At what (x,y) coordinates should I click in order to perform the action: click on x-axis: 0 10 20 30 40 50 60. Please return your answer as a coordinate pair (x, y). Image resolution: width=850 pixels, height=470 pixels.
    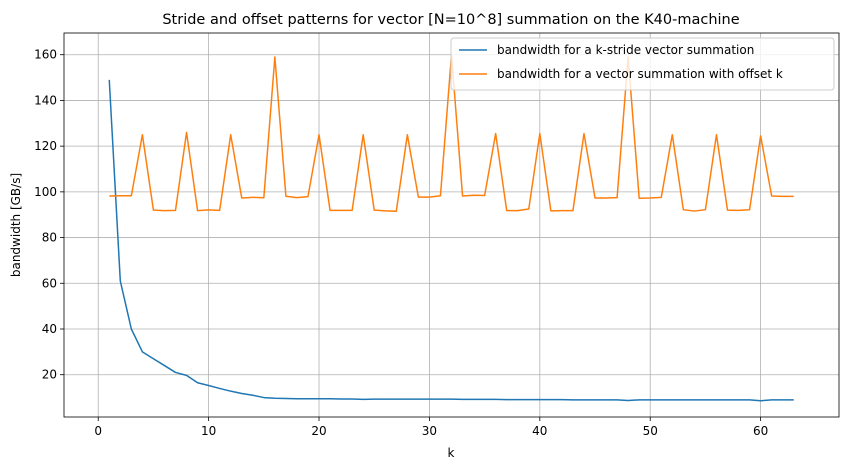
    Looking at the image, I should click on (431, 427).